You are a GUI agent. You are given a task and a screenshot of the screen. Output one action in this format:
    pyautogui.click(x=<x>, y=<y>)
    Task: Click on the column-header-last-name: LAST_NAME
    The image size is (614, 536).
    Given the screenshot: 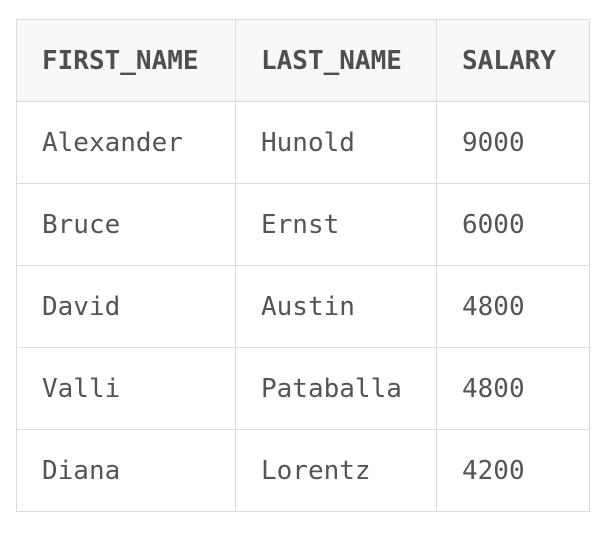 What is the action you would take?
    pyautogui.click(x=336, y=60)
    